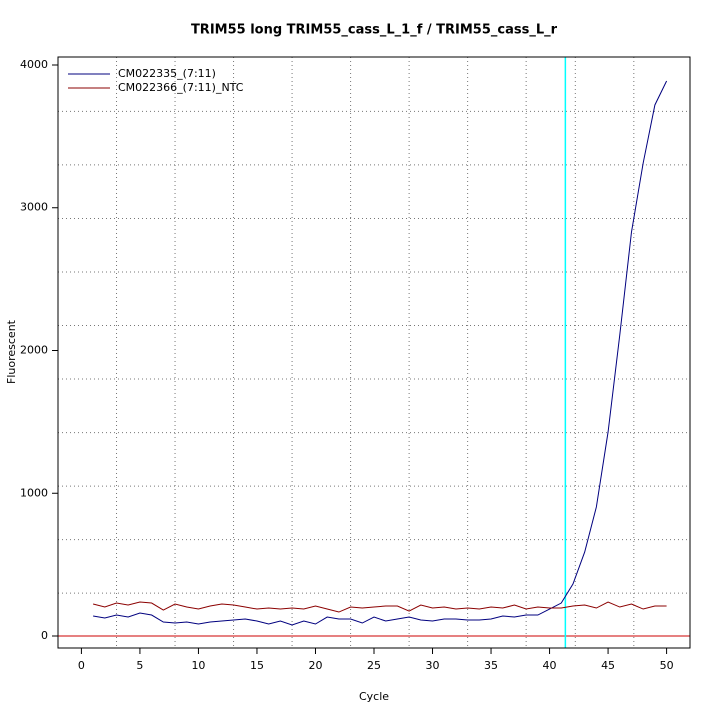 The width and height of the screenshot is (720, 720). What do you see at coordinates (374, 696) in the screenshot?
I see `x-axis-label: Cycle` at bounding box center [374, 696].